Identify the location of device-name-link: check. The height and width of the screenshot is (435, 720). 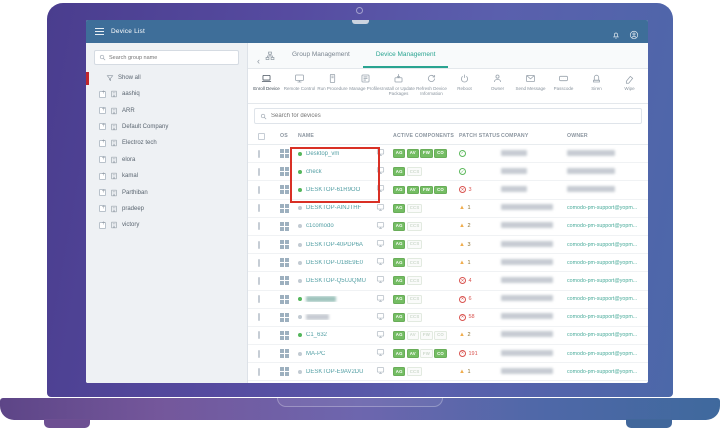
(314, 171).